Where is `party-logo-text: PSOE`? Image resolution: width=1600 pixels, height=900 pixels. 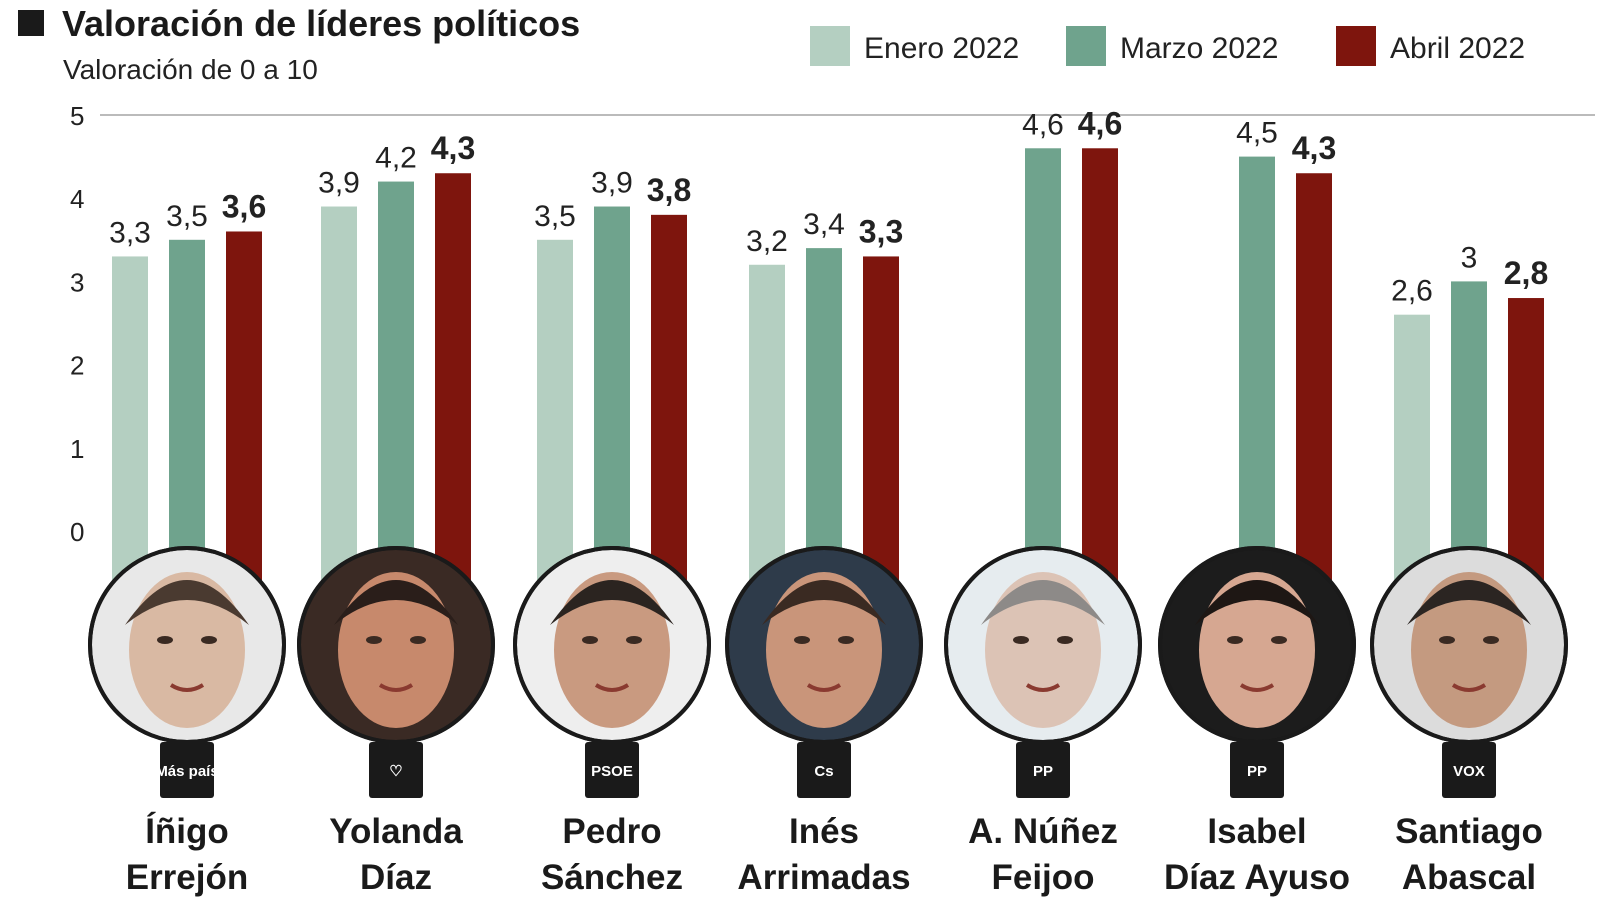 party-logo-text: PSOE is located at coordinates (612, 771).